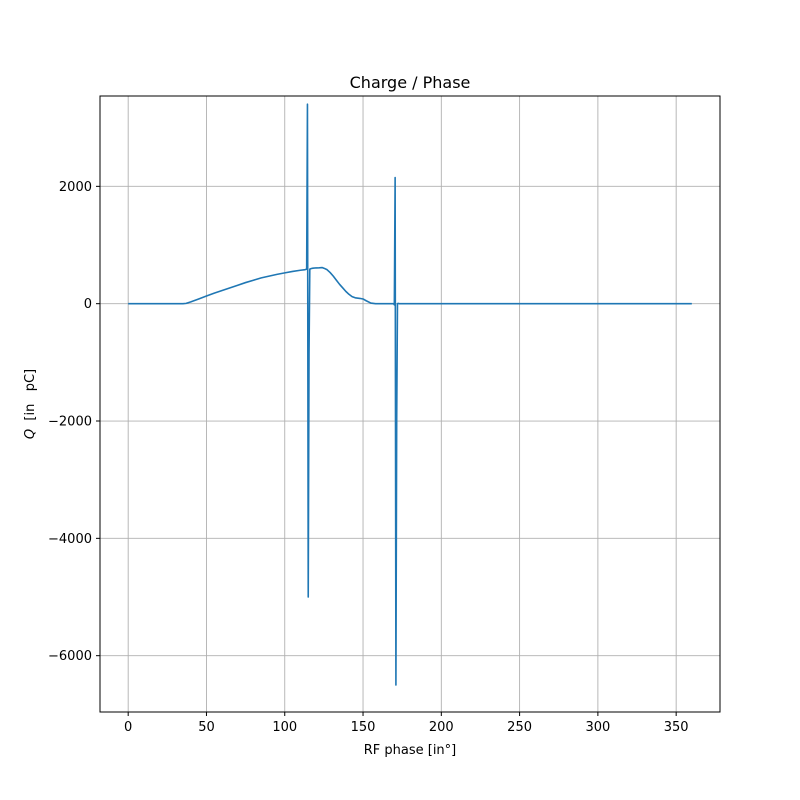 The height and width of the screenshot is (800, 800). Describe the element at coordinates (676, 727) in the screenshot. I see `x-tick-label: 350` at that location.